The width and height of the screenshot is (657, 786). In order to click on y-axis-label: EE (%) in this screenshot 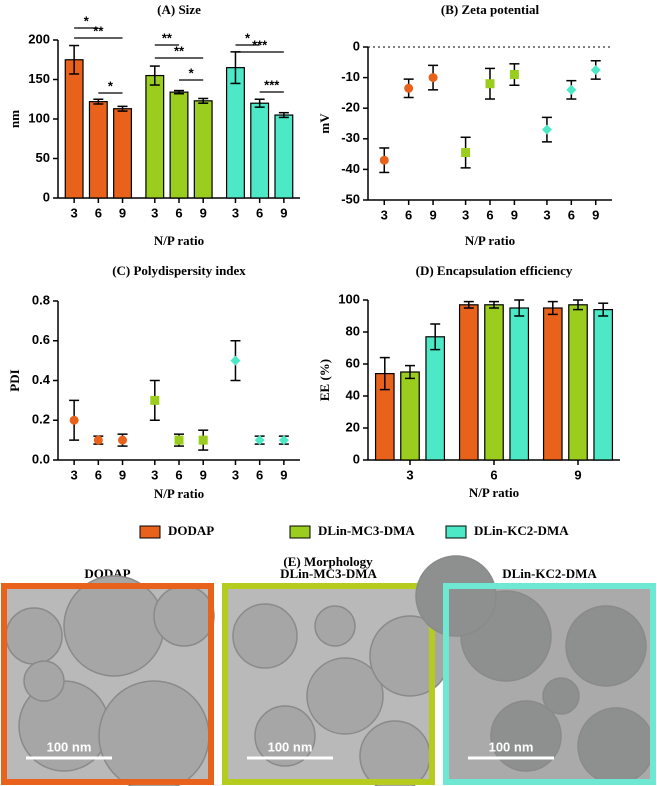, I will do `click(324, 380)`.